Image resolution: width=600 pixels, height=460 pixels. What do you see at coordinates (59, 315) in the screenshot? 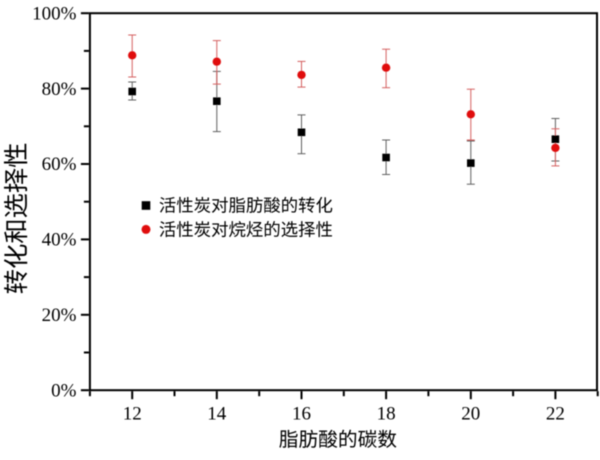
I see `svg-text: 20%` at bounding box center [59, 315].